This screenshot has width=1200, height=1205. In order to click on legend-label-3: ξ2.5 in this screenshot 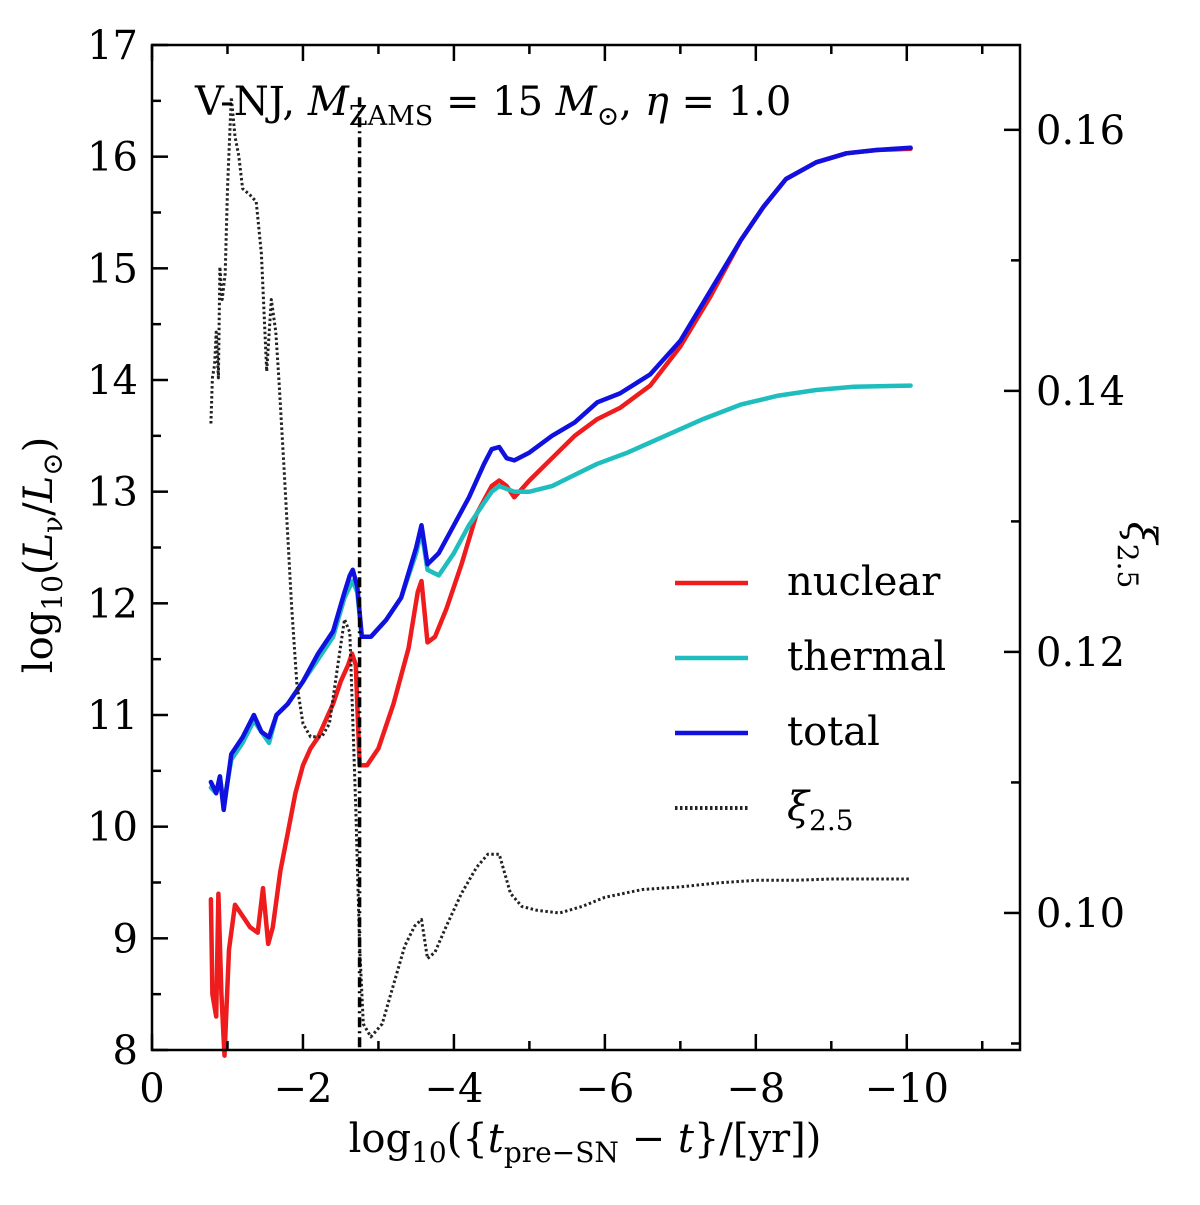, I will do `click(820, 810)`.